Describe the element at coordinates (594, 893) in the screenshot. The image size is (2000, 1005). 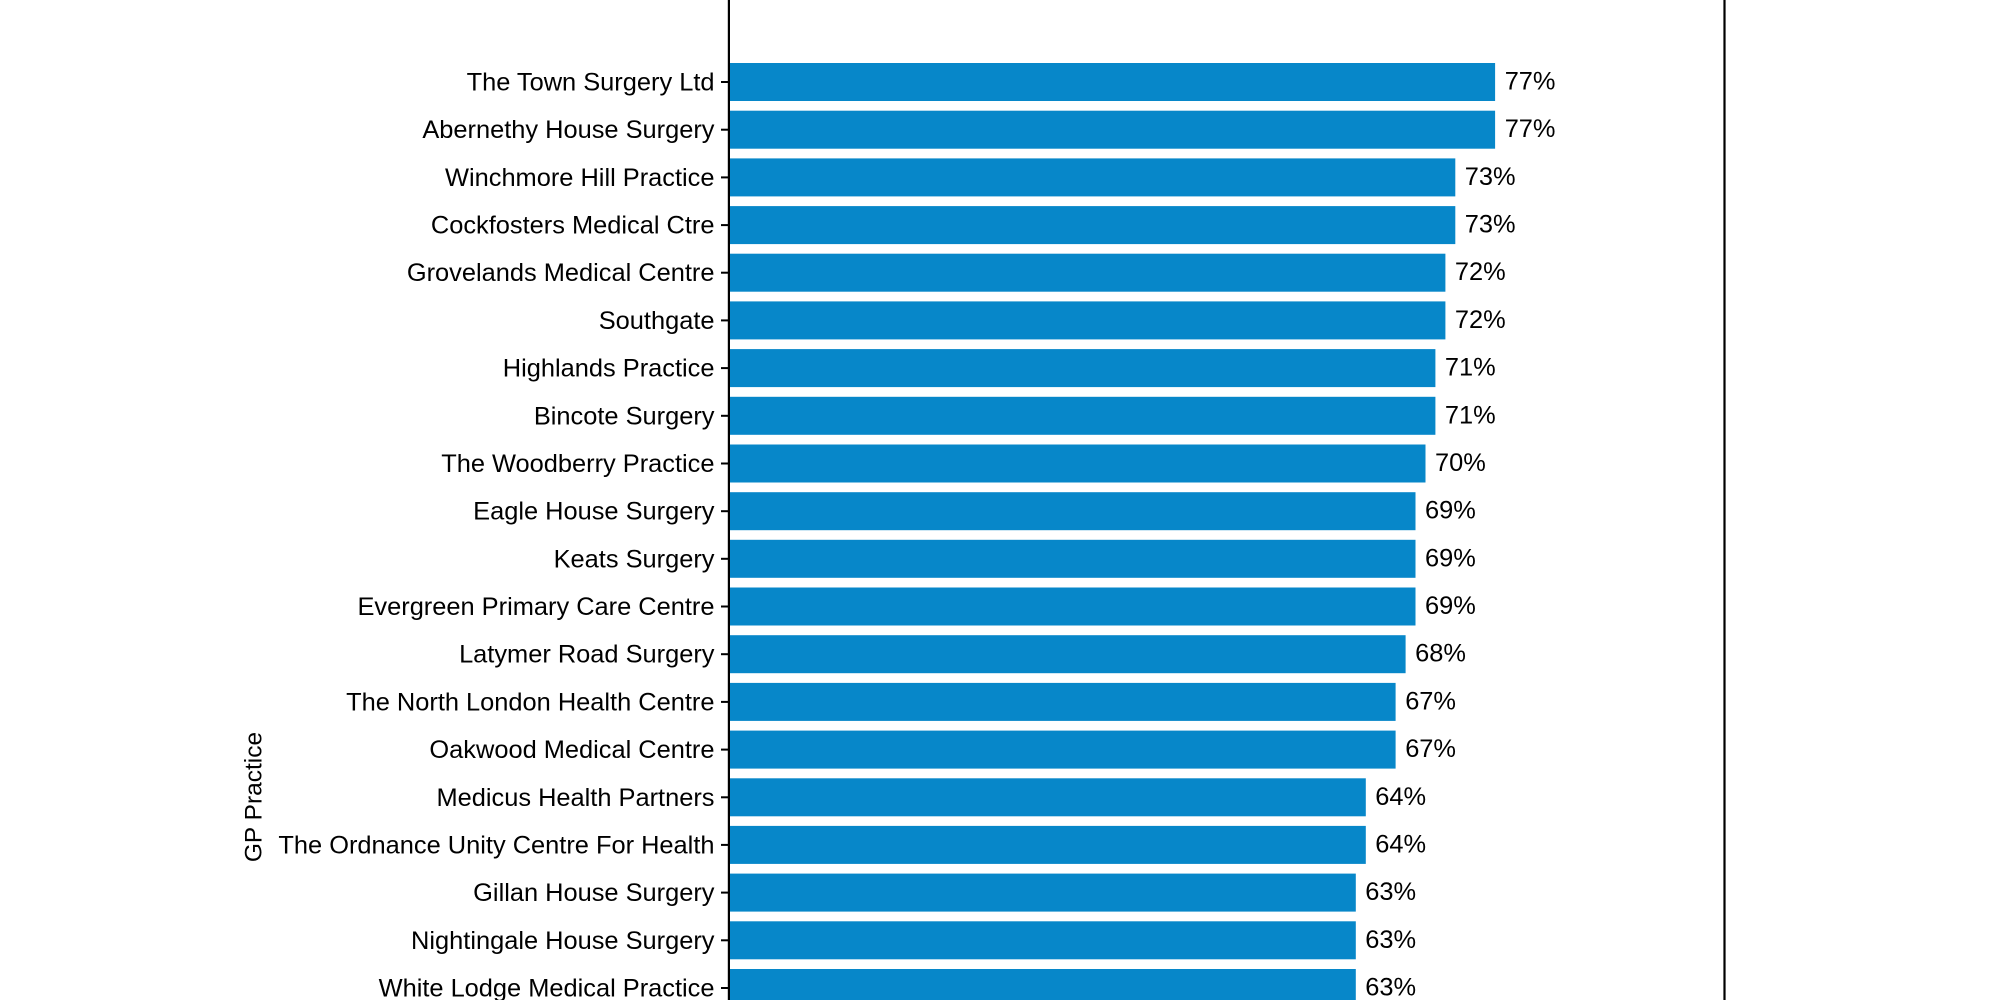
I see `svg-text: Gillan House Surgery` at that location.